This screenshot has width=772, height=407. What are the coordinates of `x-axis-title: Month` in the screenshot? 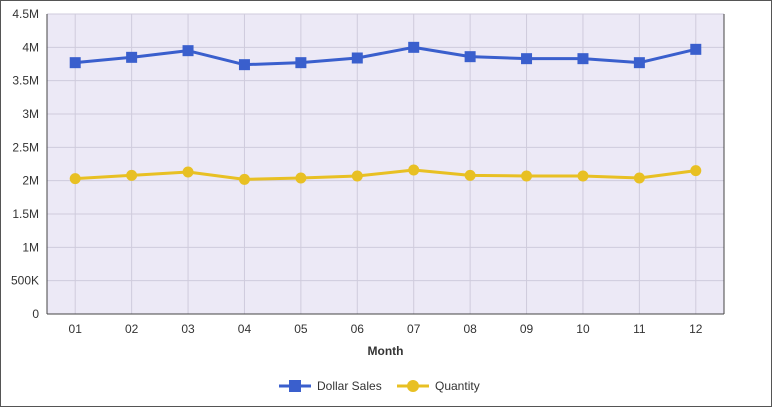 It's located at (386, 351).